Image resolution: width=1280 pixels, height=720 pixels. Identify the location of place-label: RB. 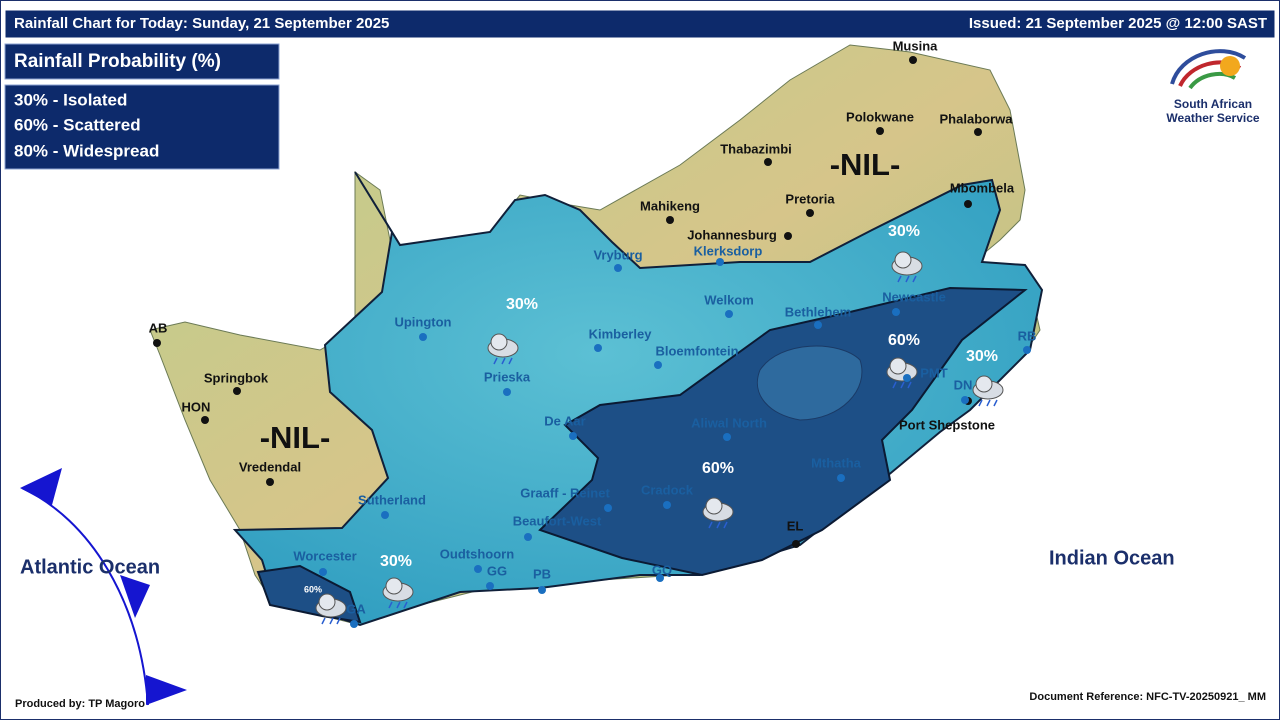
(1027, 335).